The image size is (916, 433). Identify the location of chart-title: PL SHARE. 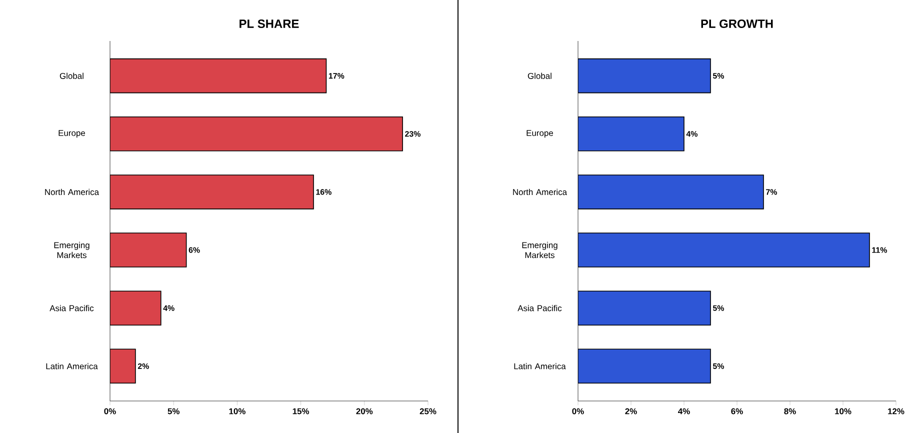
(269, 24).